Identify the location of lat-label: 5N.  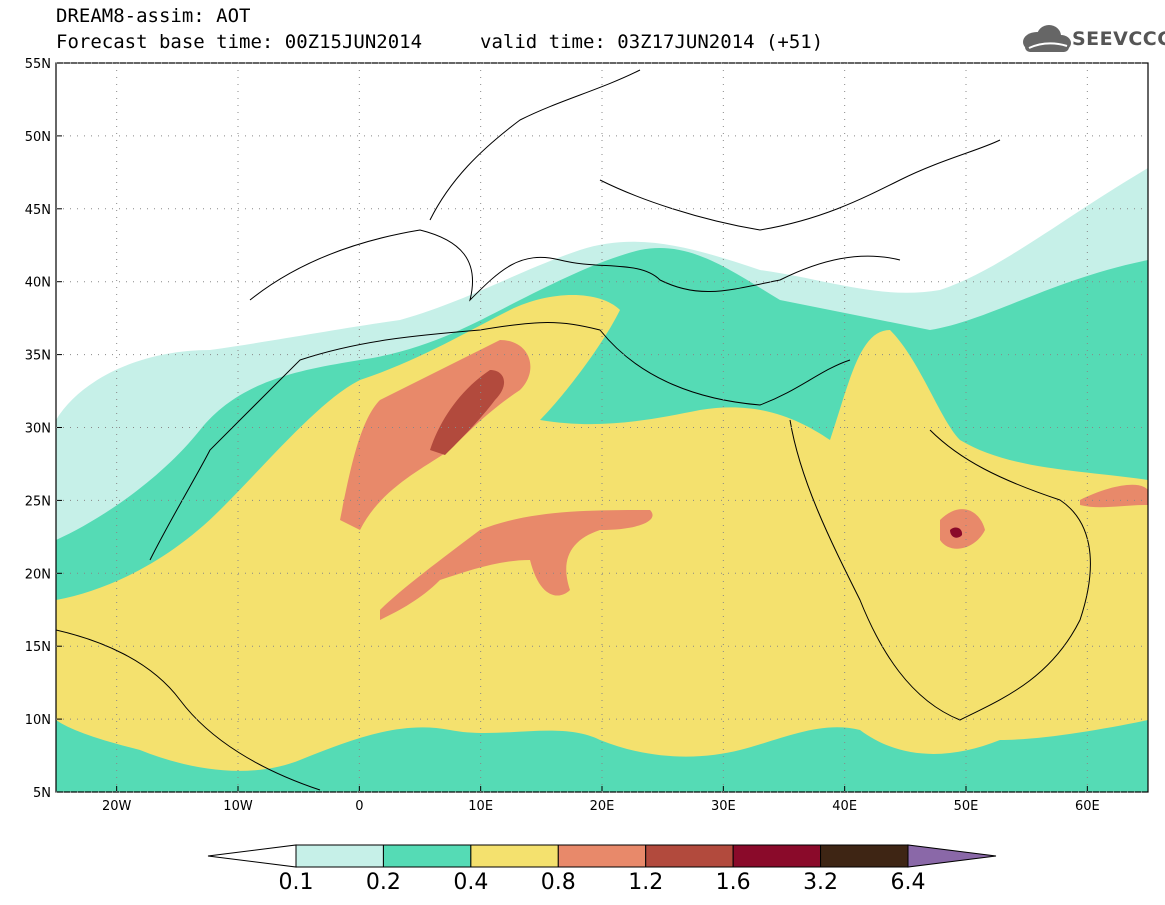
(42, 793).